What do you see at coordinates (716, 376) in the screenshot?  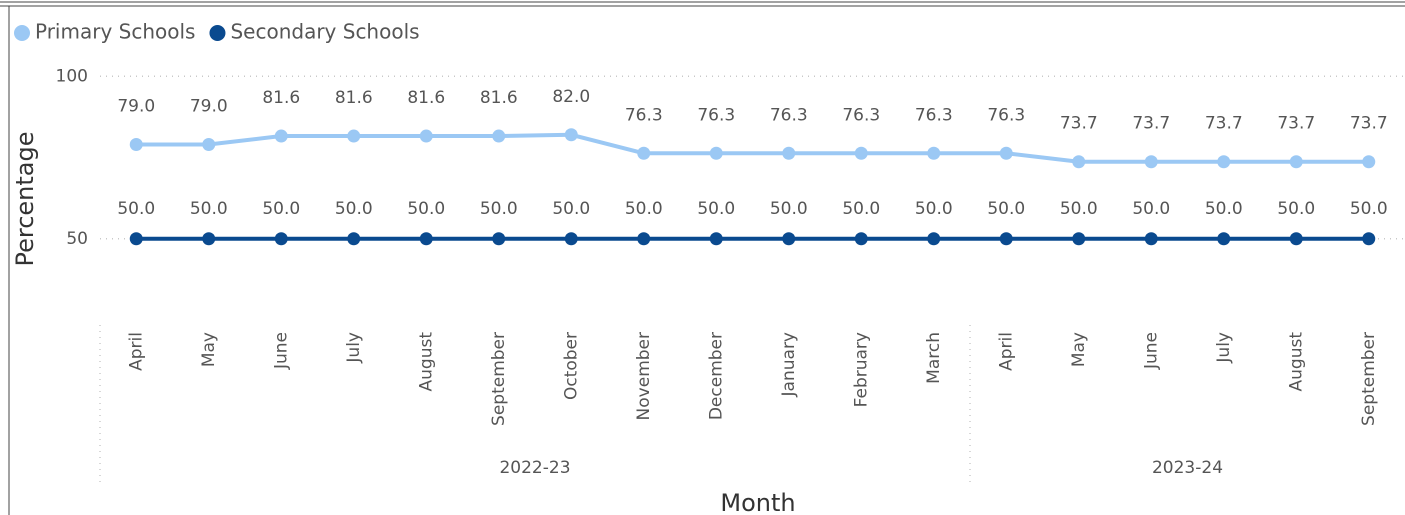 I see `x-tick-label: December` at bounding box center [716, 376].